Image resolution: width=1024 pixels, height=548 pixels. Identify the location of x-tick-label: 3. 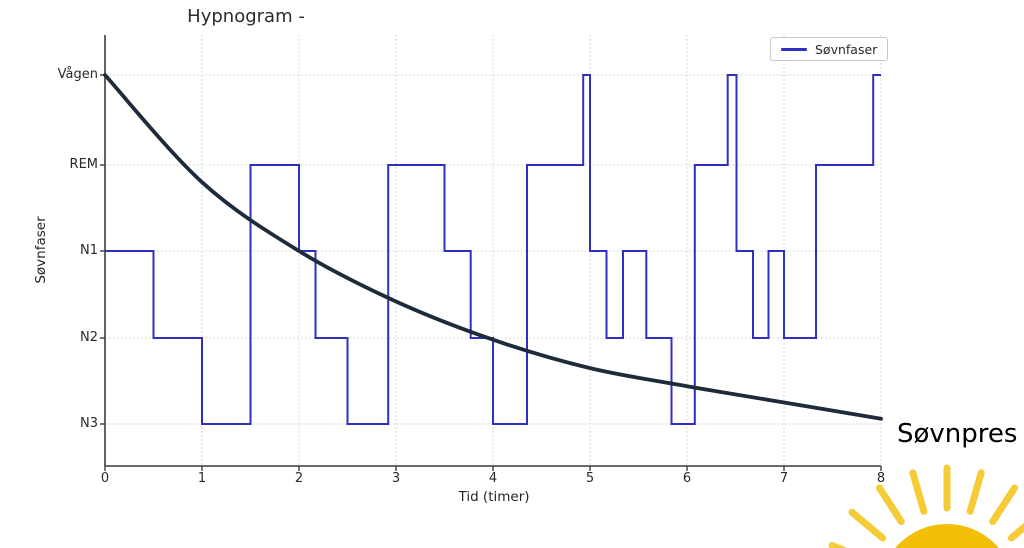
(396, 478).